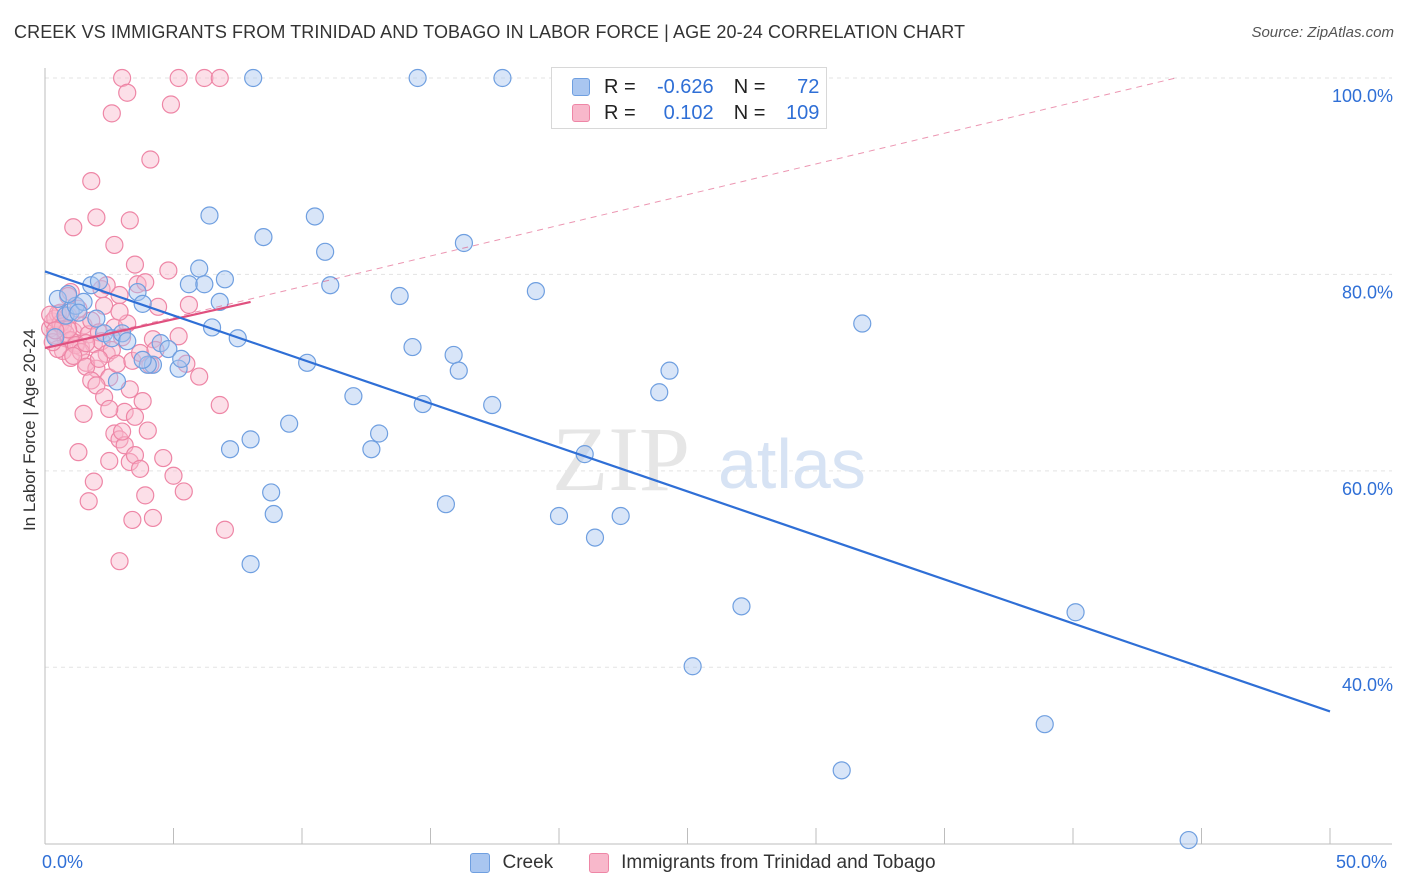 The width and height of the screenshot is (1406, 892). I want to click on legend-row-trinidad: R = 0.102 N = 109, so click(695, 113).